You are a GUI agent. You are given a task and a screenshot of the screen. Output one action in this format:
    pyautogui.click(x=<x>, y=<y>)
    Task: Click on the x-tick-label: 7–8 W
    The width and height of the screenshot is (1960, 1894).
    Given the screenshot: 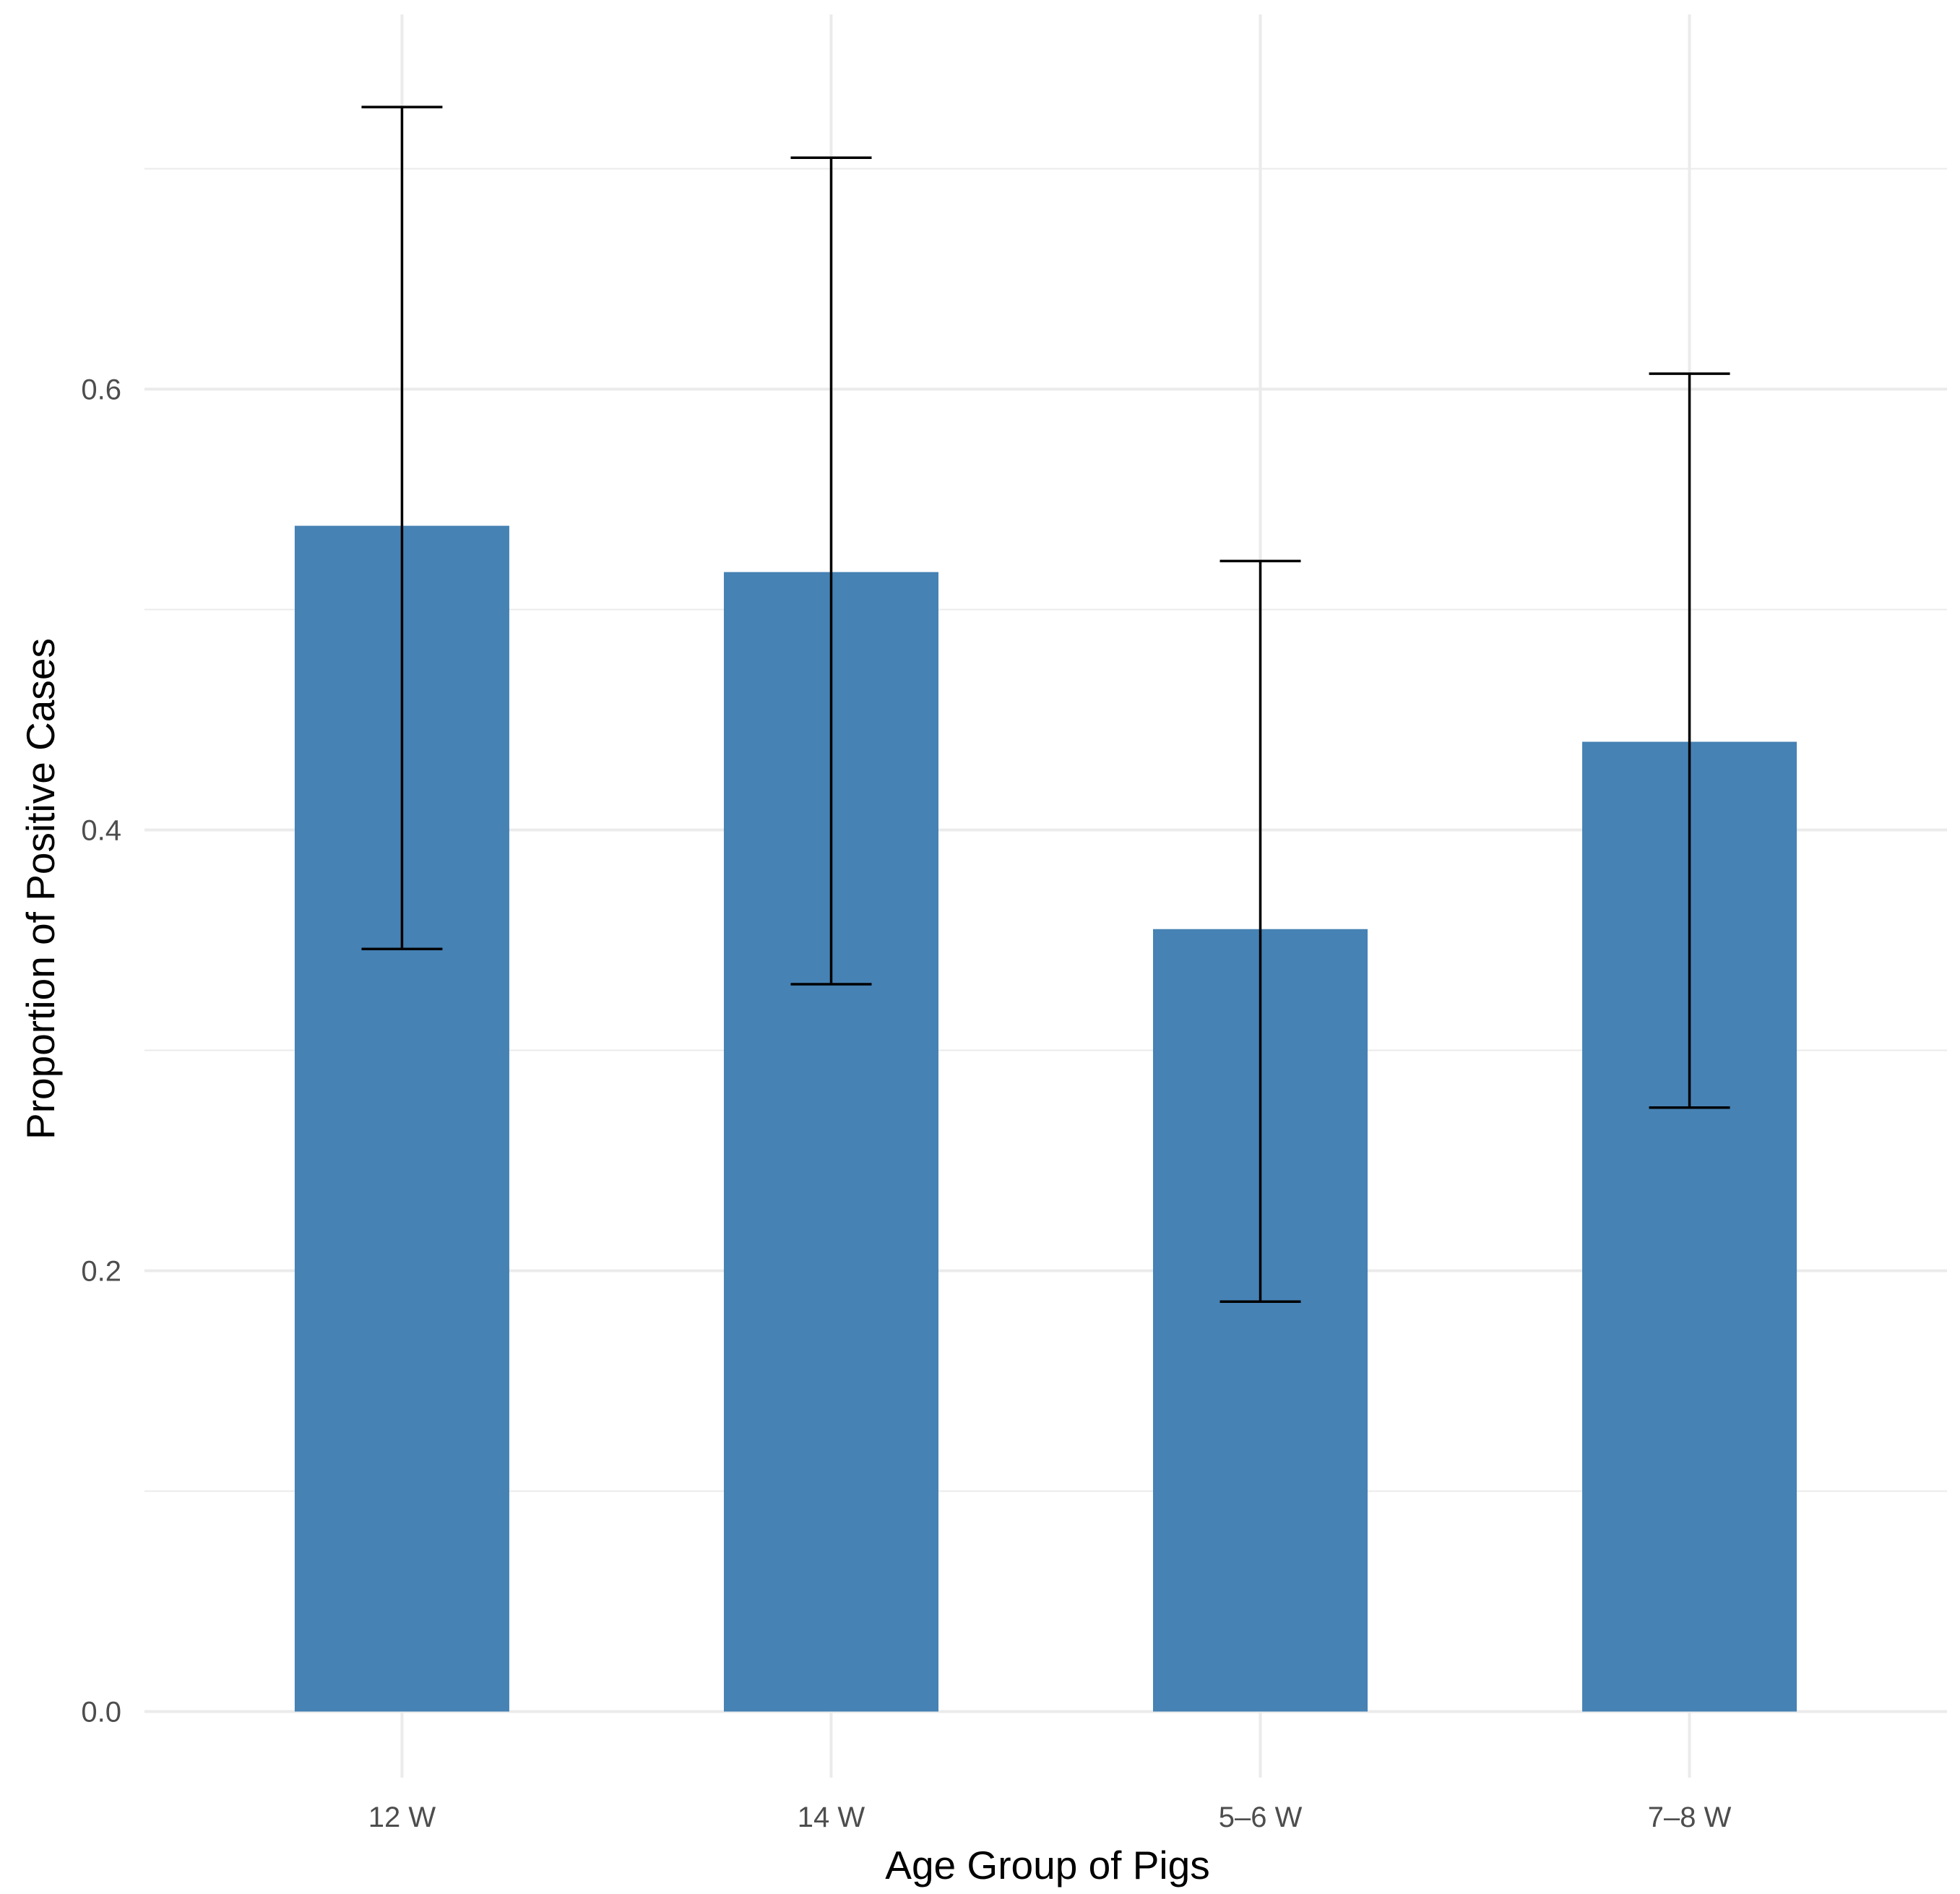 What is the action you would take?
    pyautogui.click(x=1690, y=1818)
    